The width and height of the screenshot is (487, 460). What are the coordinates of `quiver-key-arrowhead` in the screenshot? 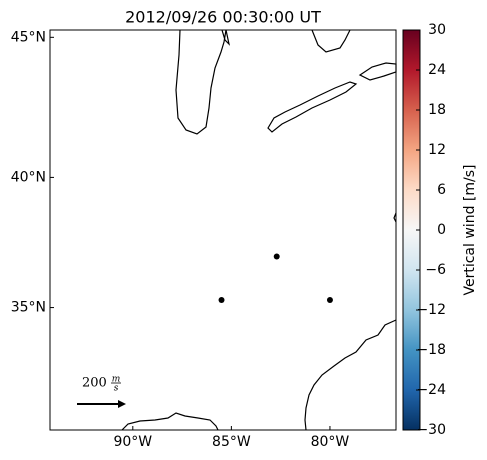 It's located at (122, 404).